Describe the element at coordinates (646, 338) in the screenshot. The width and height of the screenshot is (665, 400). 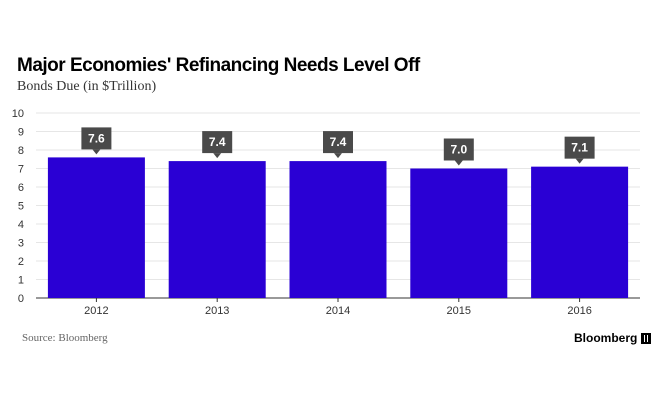
I see `bloomberg-icon` at that location.